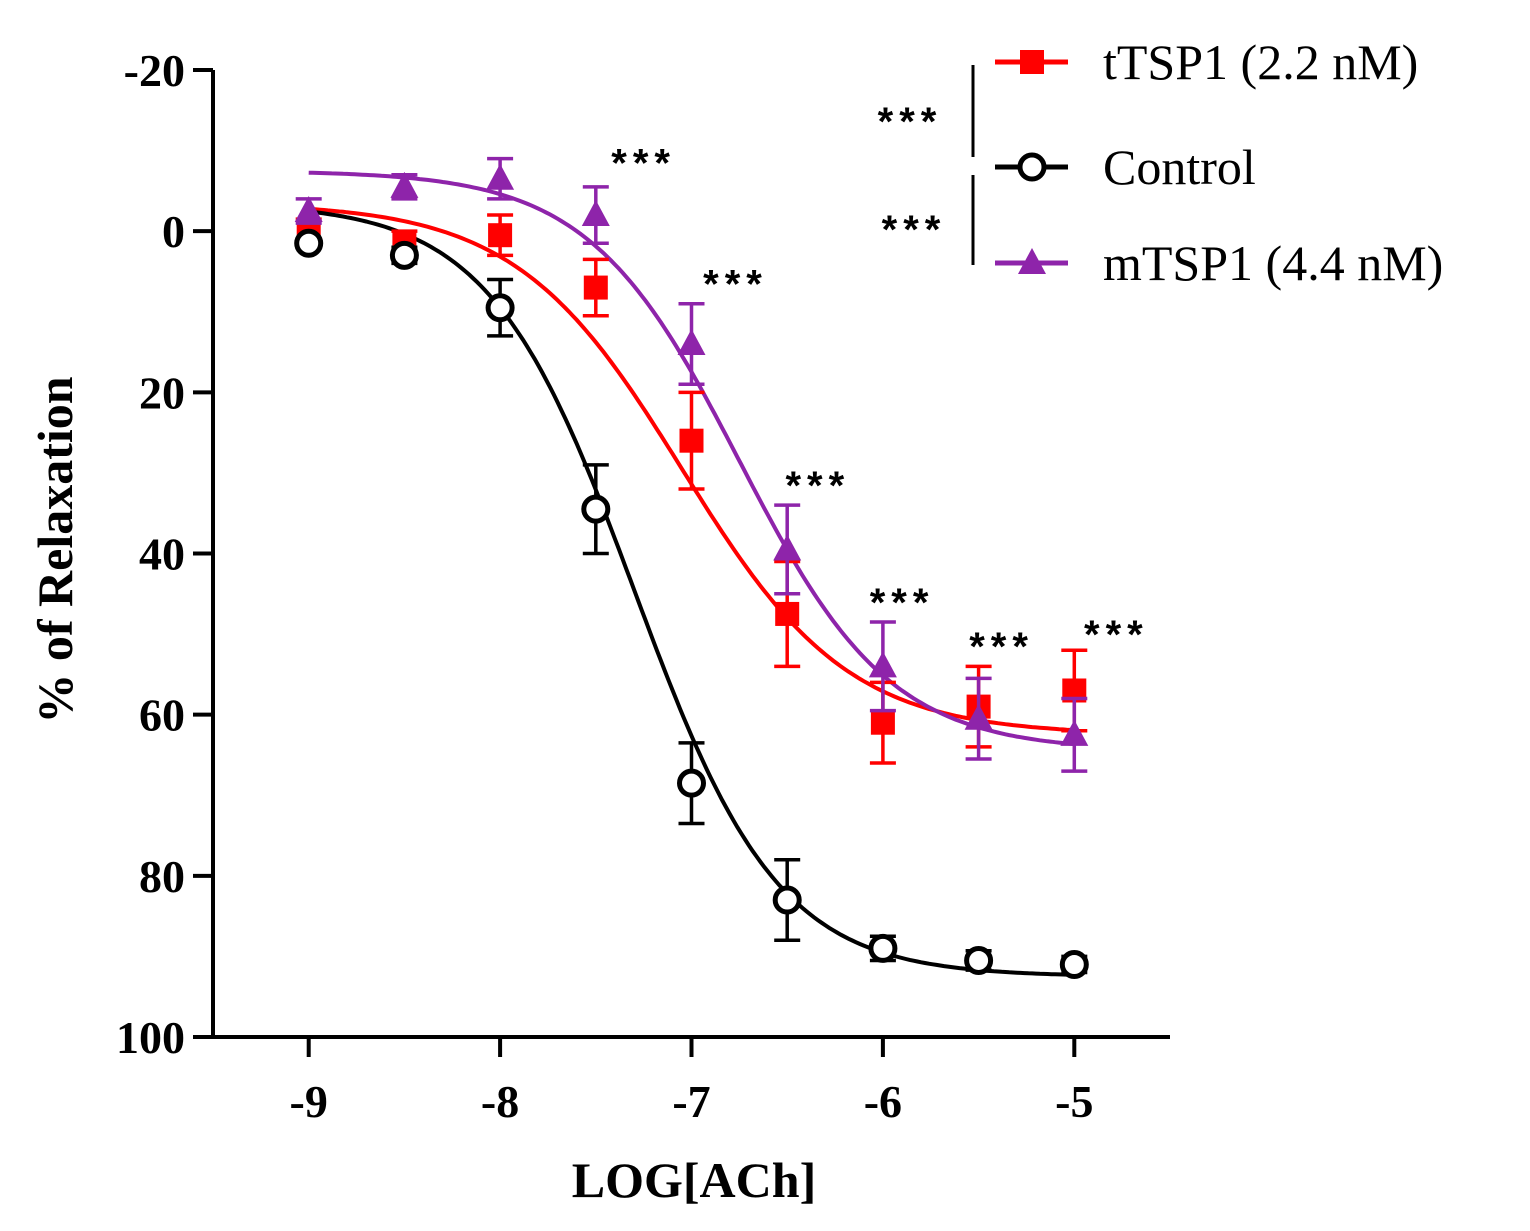  Describe the element at coordinates (150, 1037) in the screenshot. I see `y-tick-label: 100` at that location.